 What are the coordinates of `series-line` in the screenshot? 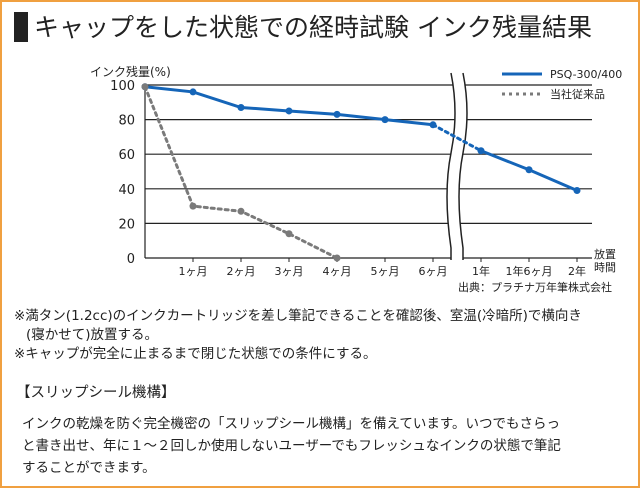 It's located at (457, 138).